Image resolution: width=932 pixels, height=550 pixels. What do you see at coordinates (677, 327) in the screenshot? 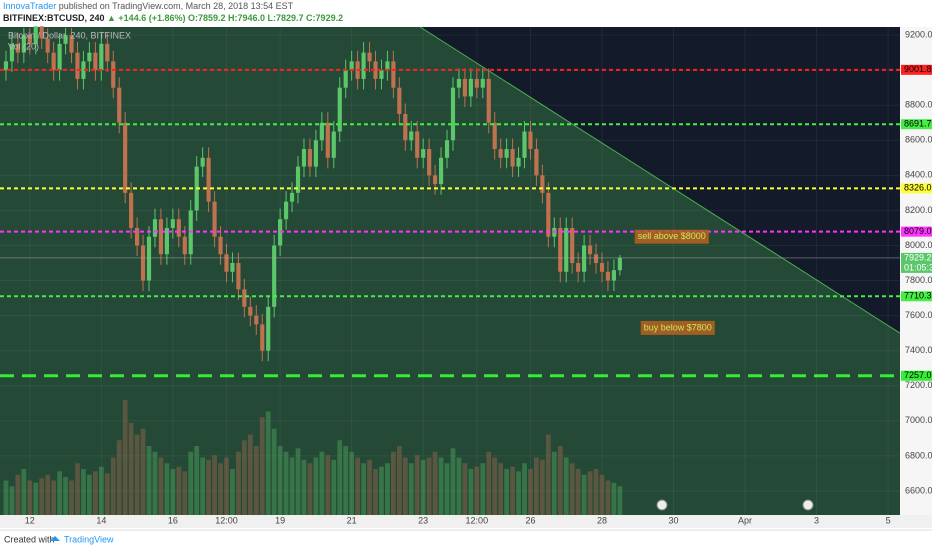
I see `annotation-box` at bounding box center [677, 327].